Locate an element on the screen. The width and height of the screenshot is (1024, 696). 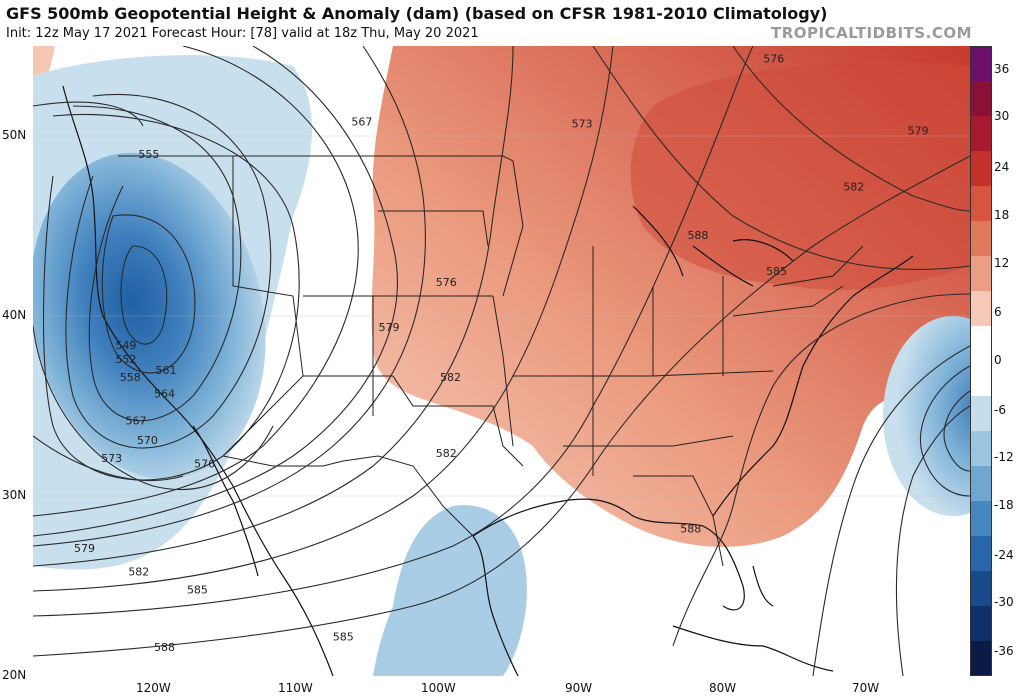
colorbar-label: 6 is located at coordinates (998, 312).